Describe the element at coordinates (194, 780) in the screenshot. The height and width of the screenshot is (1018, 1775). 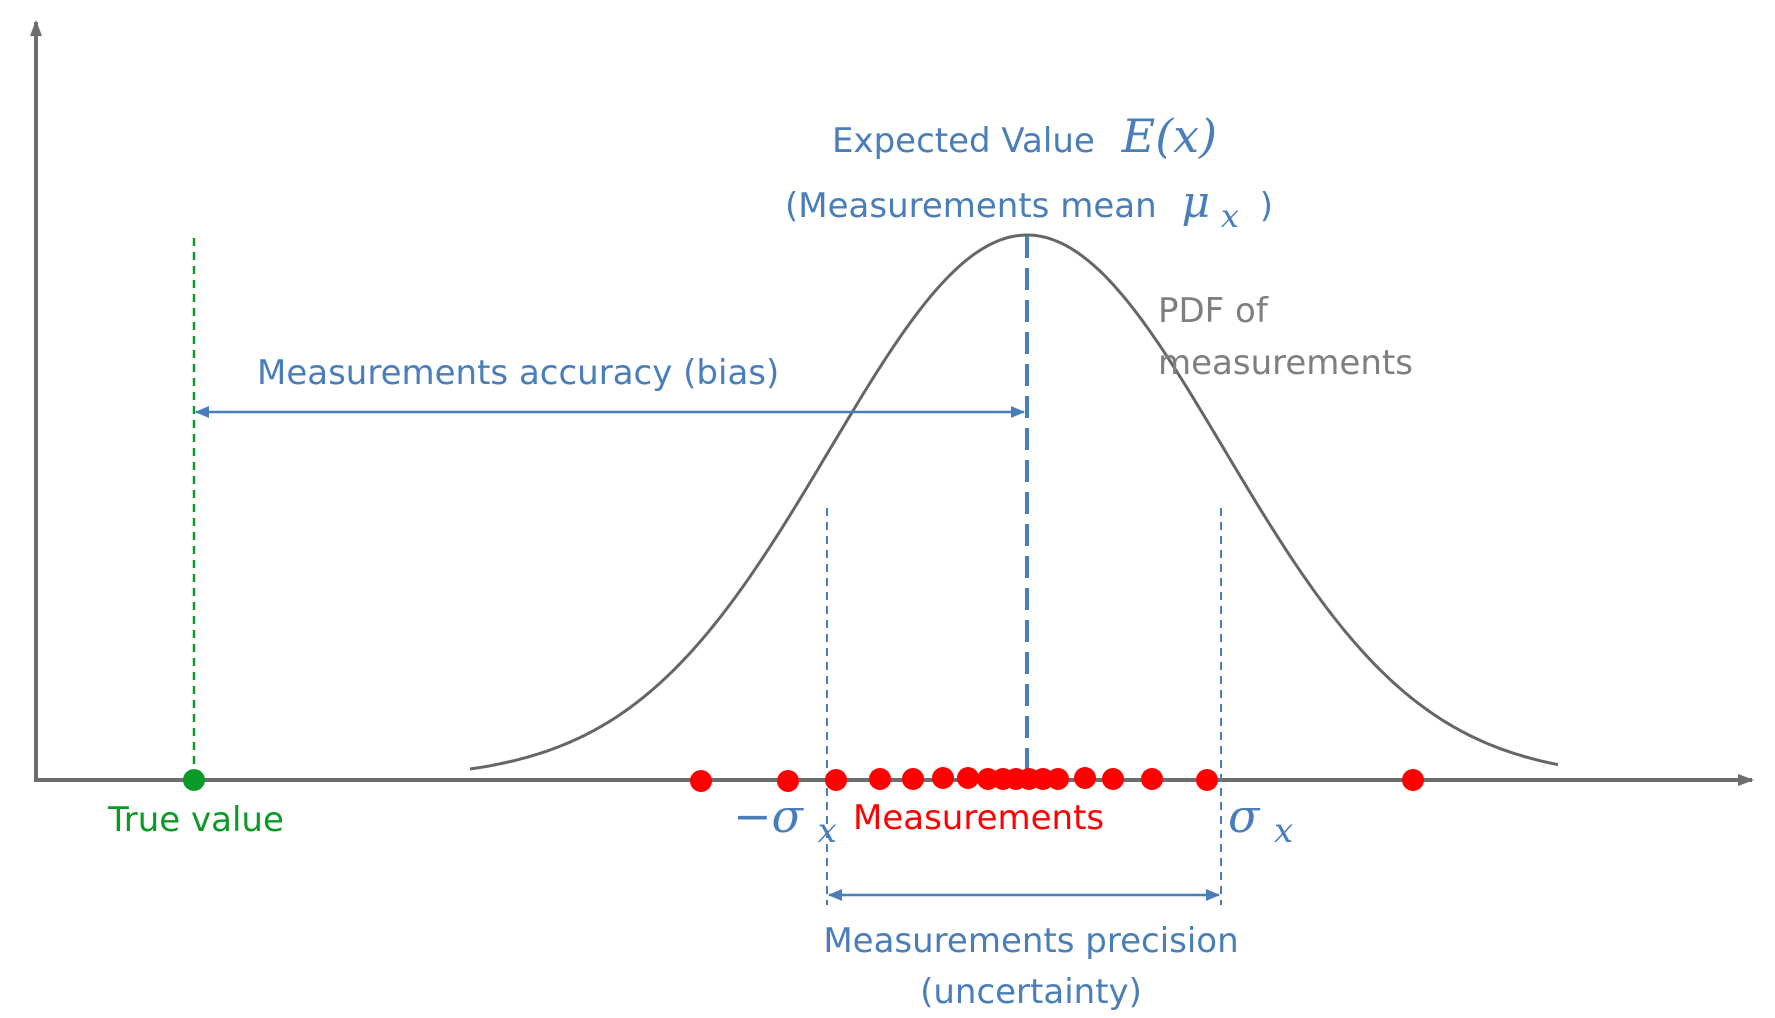
I see `true-value-dot` at that location.